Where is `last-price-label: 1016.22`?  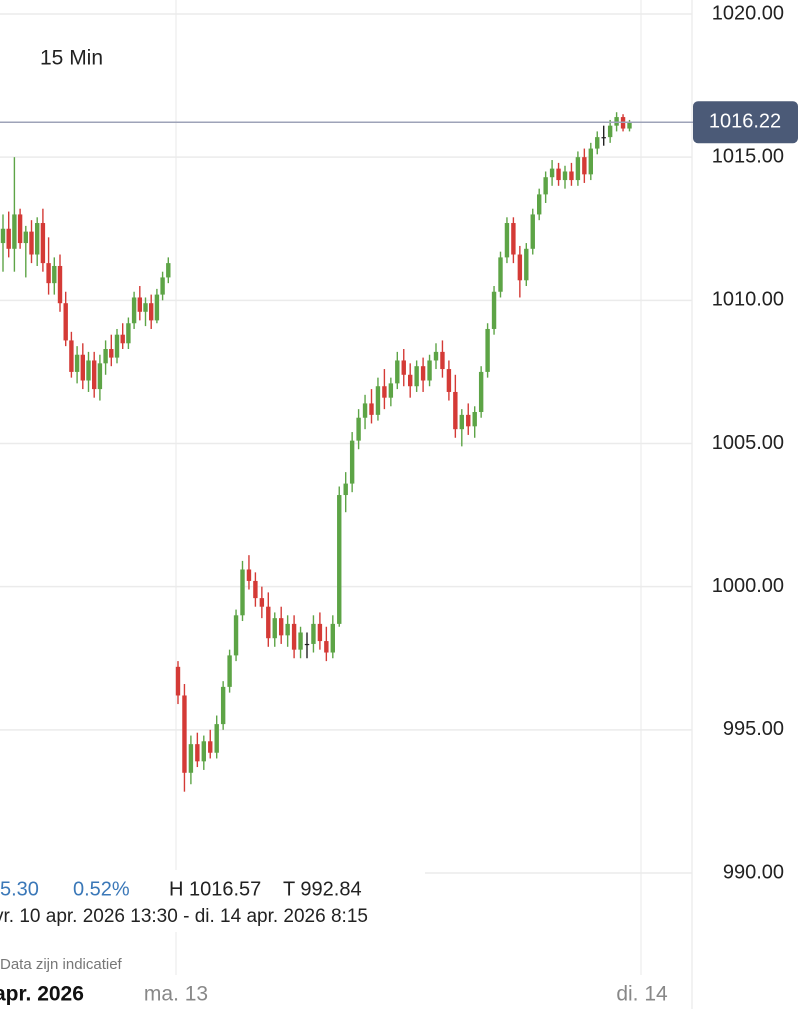
last-price-label: 1016.22 is located at coordinates (745, 122).